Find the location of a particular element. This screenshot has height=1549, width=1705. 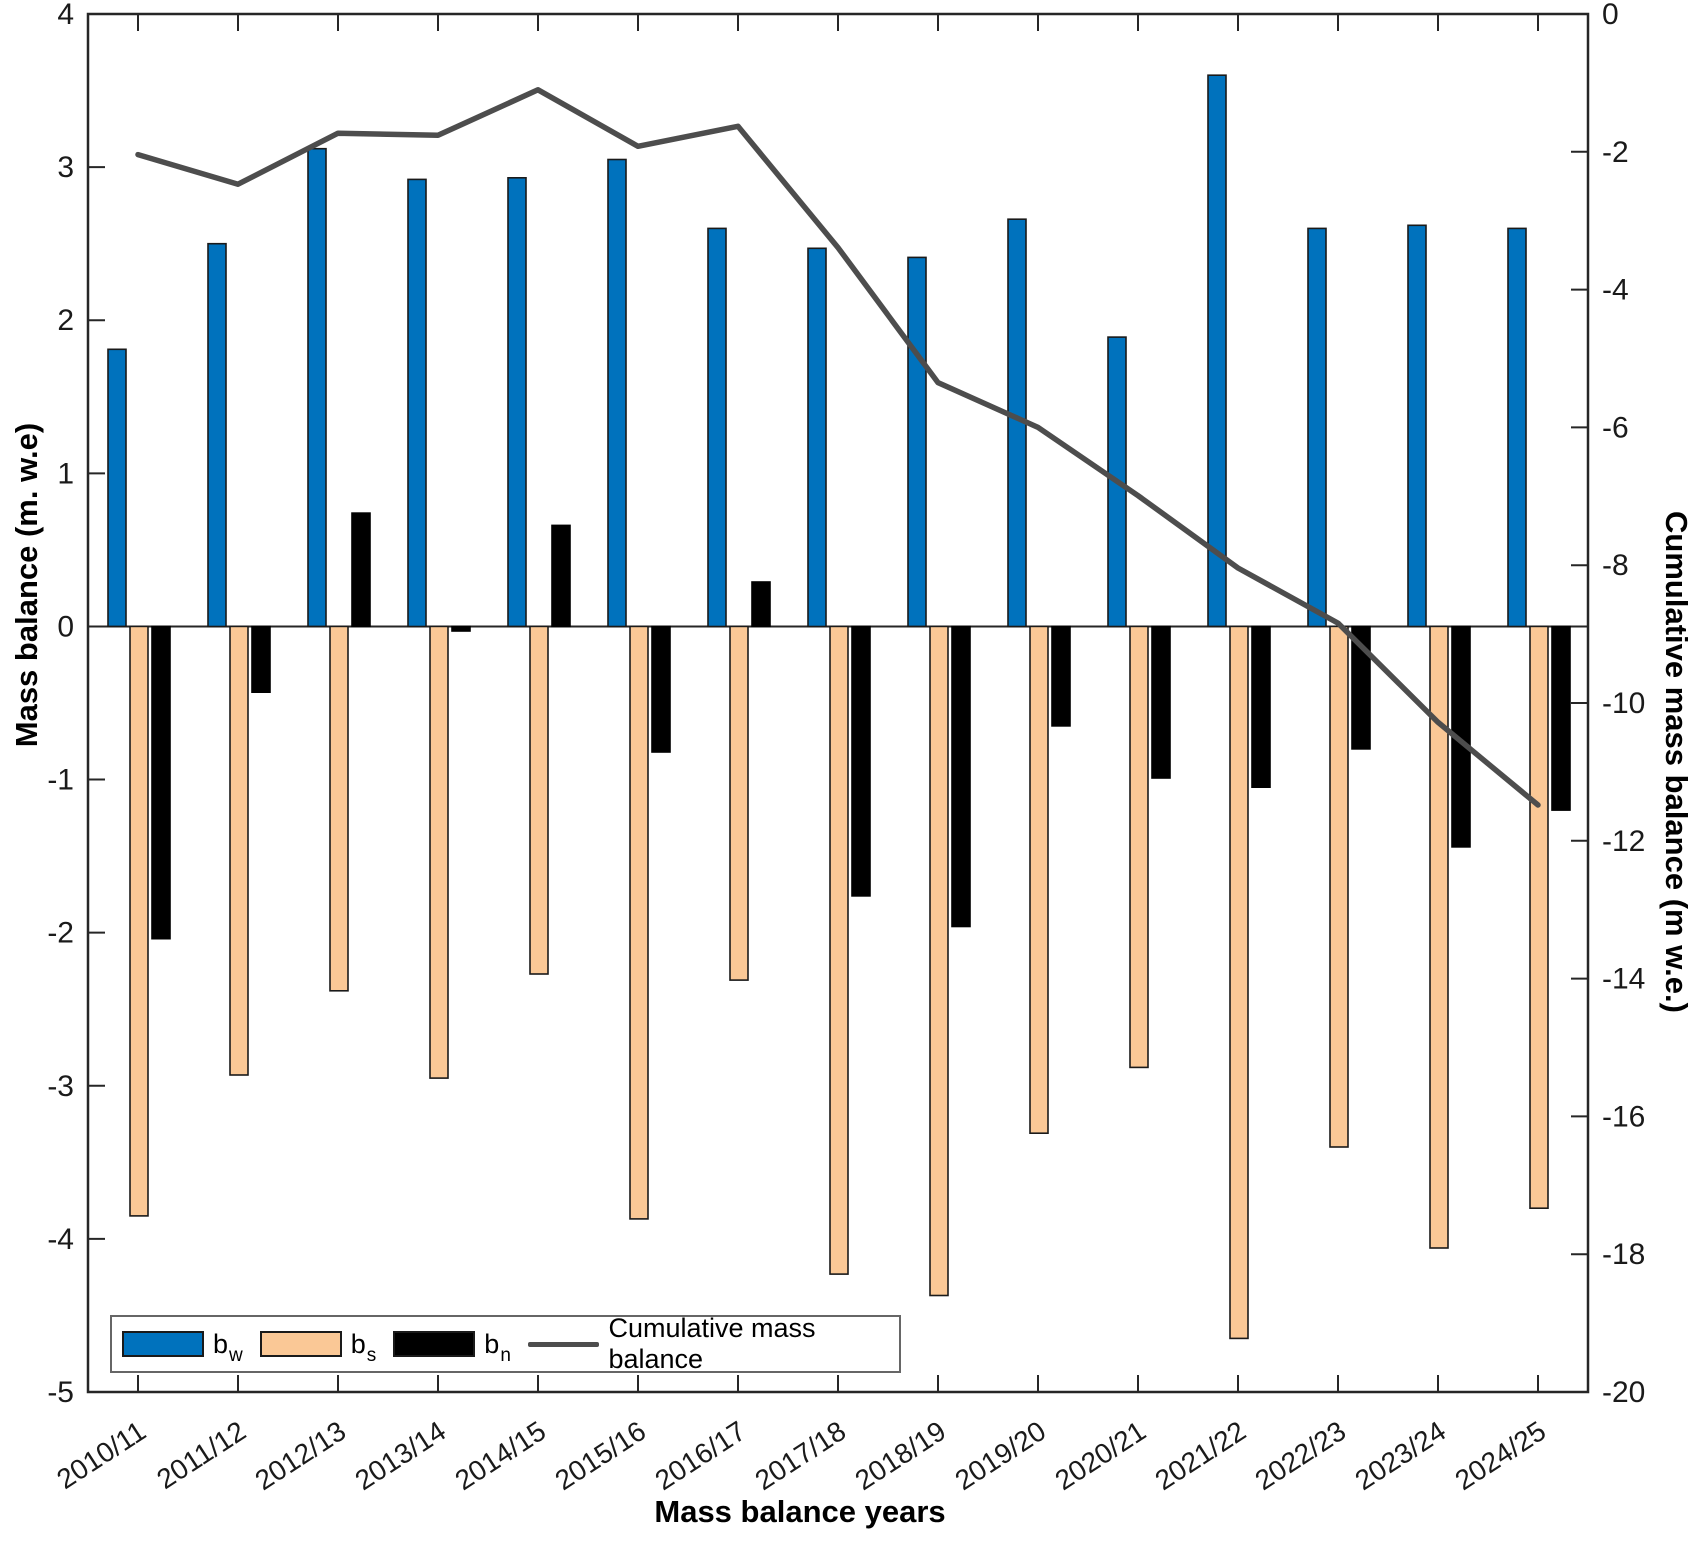

x-tick-label: 2014/15 is located at coordinates (500, 1455).